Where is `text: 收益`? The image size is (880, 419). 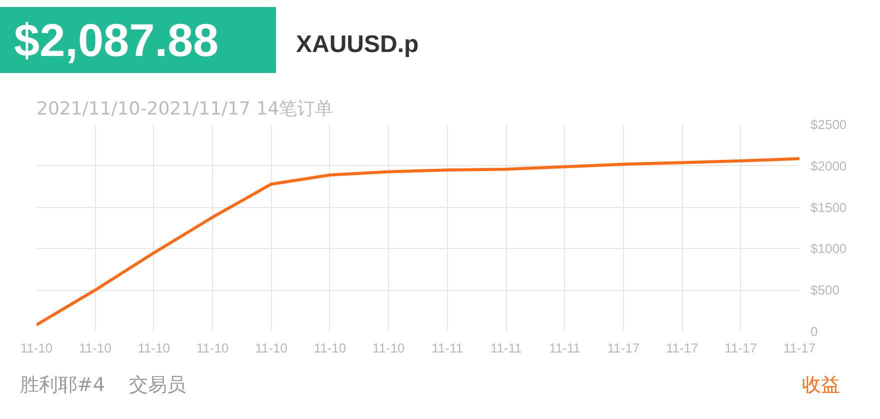
text: 收益 is located at coordinates (821, 385).